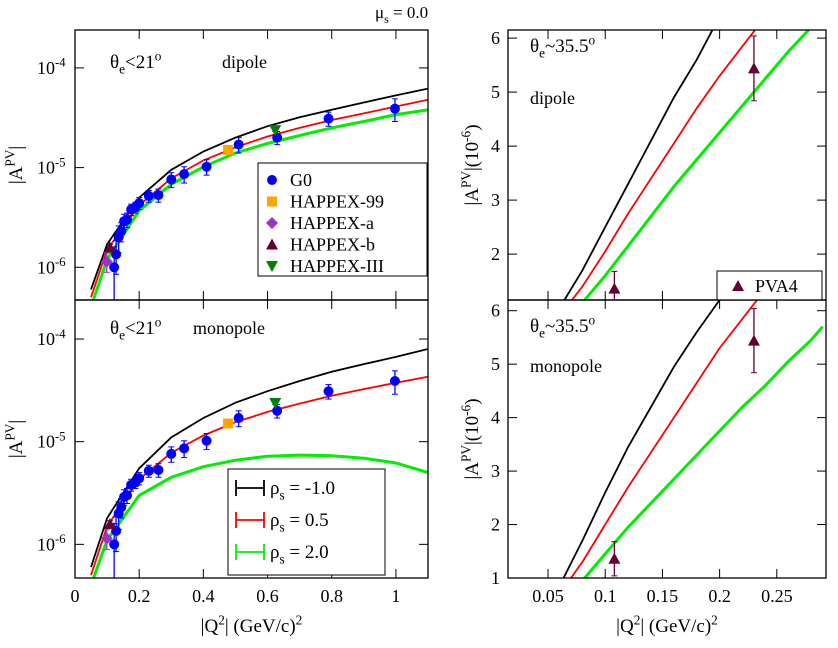 Image resolution: width=838 pixels, height=648 pixels. Describe the element at coordinates (542, 333) in the screenshot. I see `panel-label-part: e` at that location.